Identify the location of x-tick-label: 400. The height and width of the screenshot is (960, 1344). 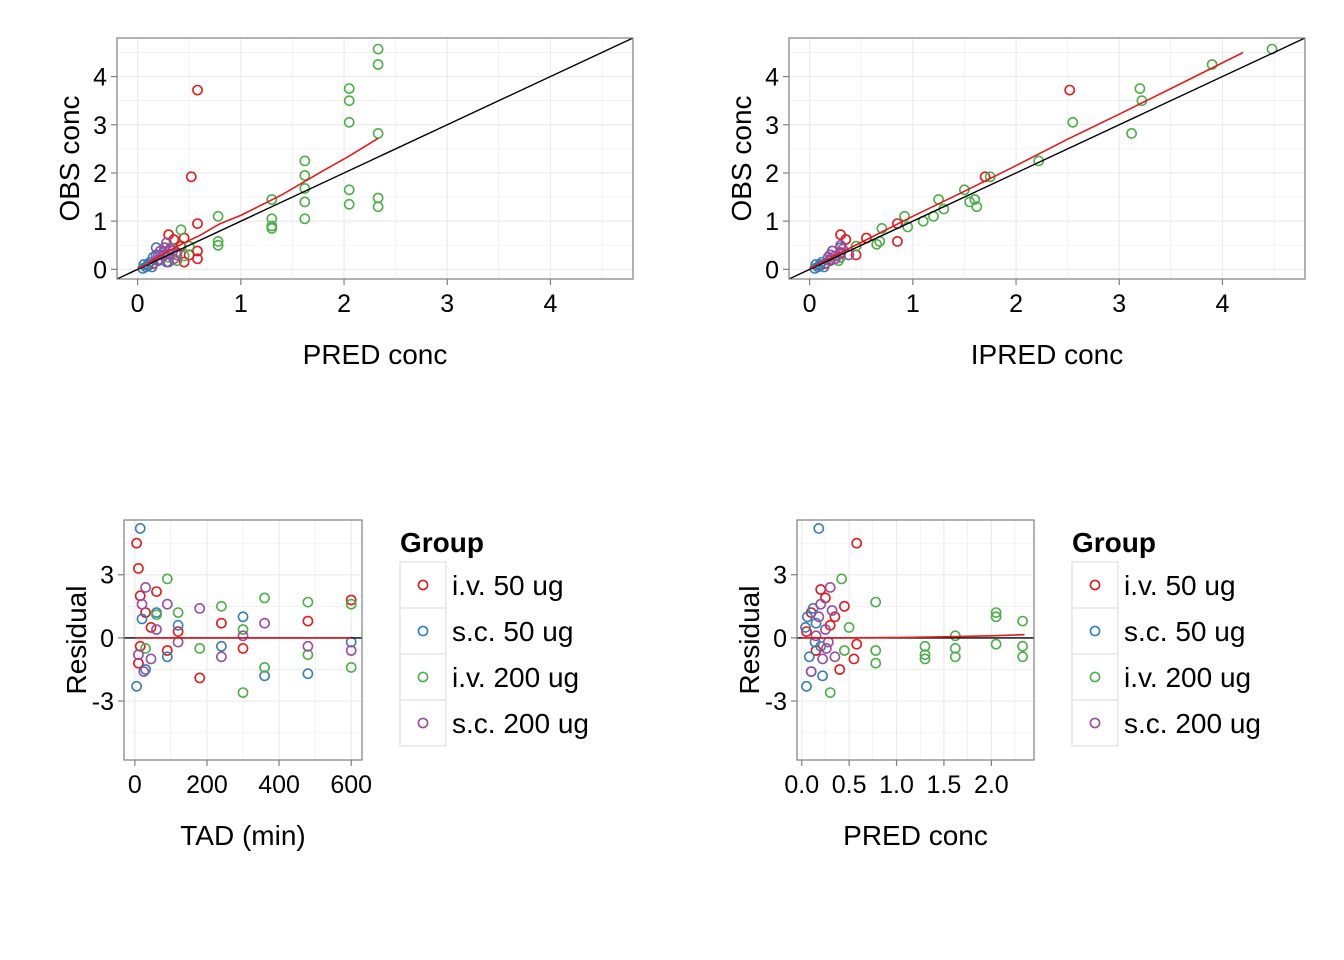
(279, 785).